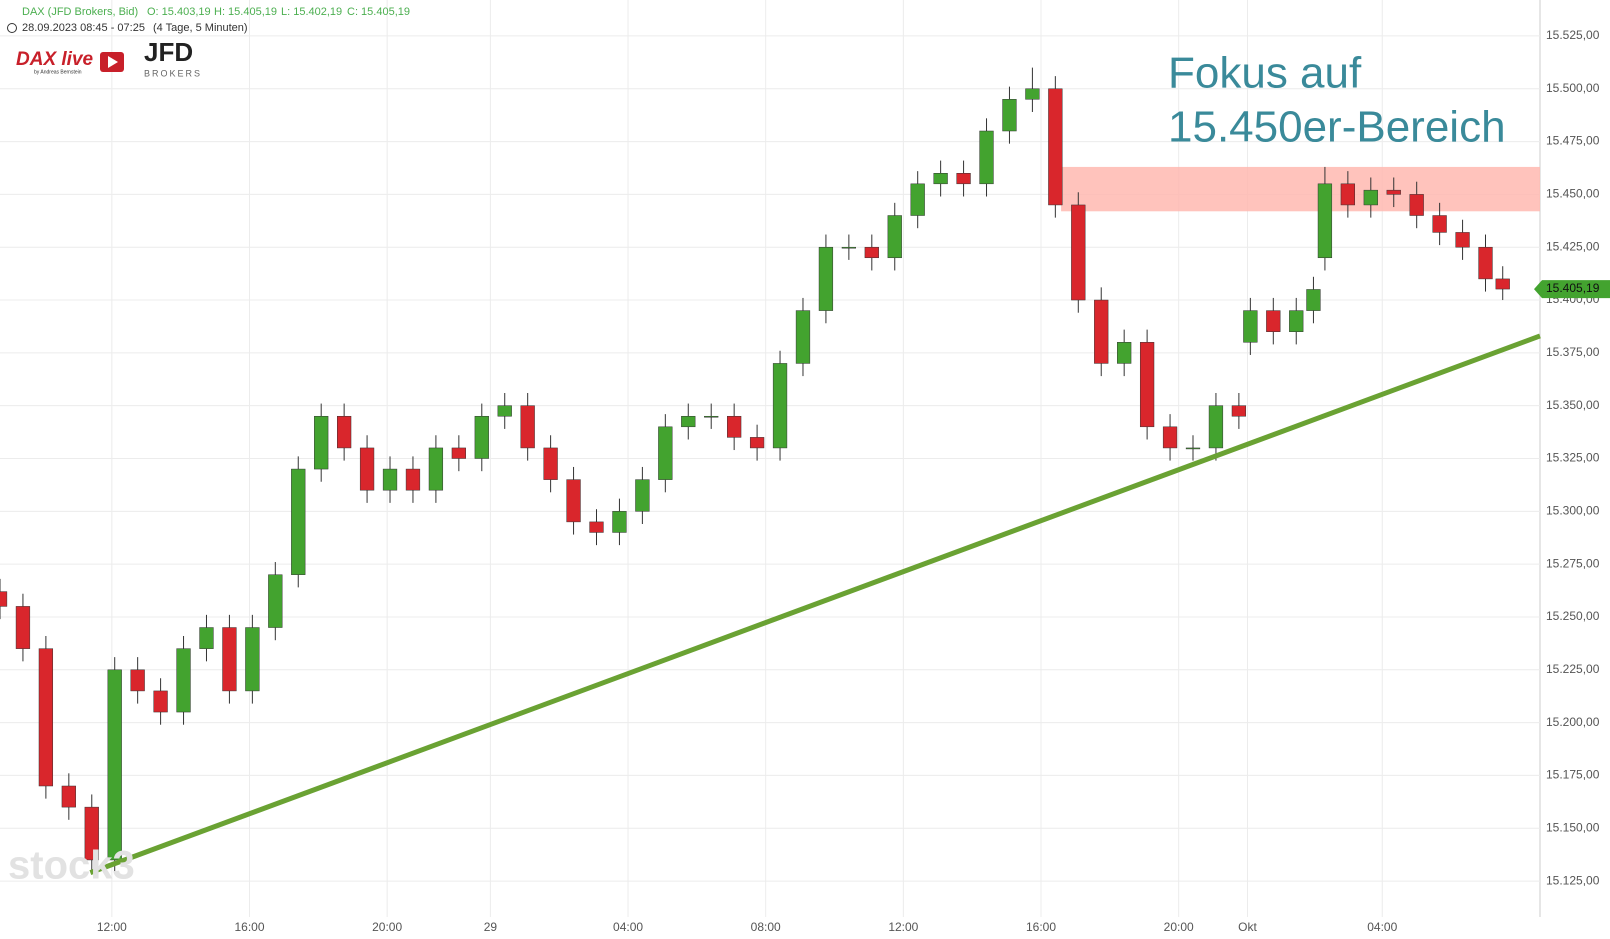 The height and width of the screenshot is (939, 1610). What do you see at coordinates (1573, 194) in the screenshot?
I see `y-tick-label: 15.450,00` at bounding box center [1573, 194].